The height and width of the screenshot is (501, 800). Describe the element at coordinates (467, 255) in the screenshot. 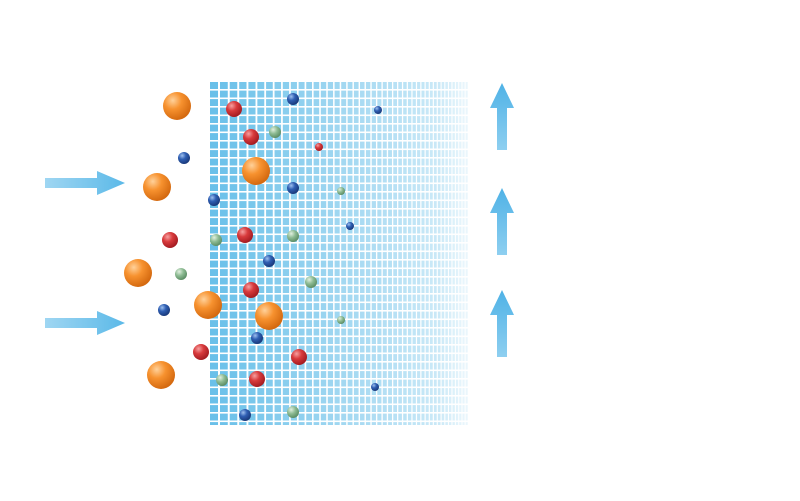

I see `mesh-fade` at that location.